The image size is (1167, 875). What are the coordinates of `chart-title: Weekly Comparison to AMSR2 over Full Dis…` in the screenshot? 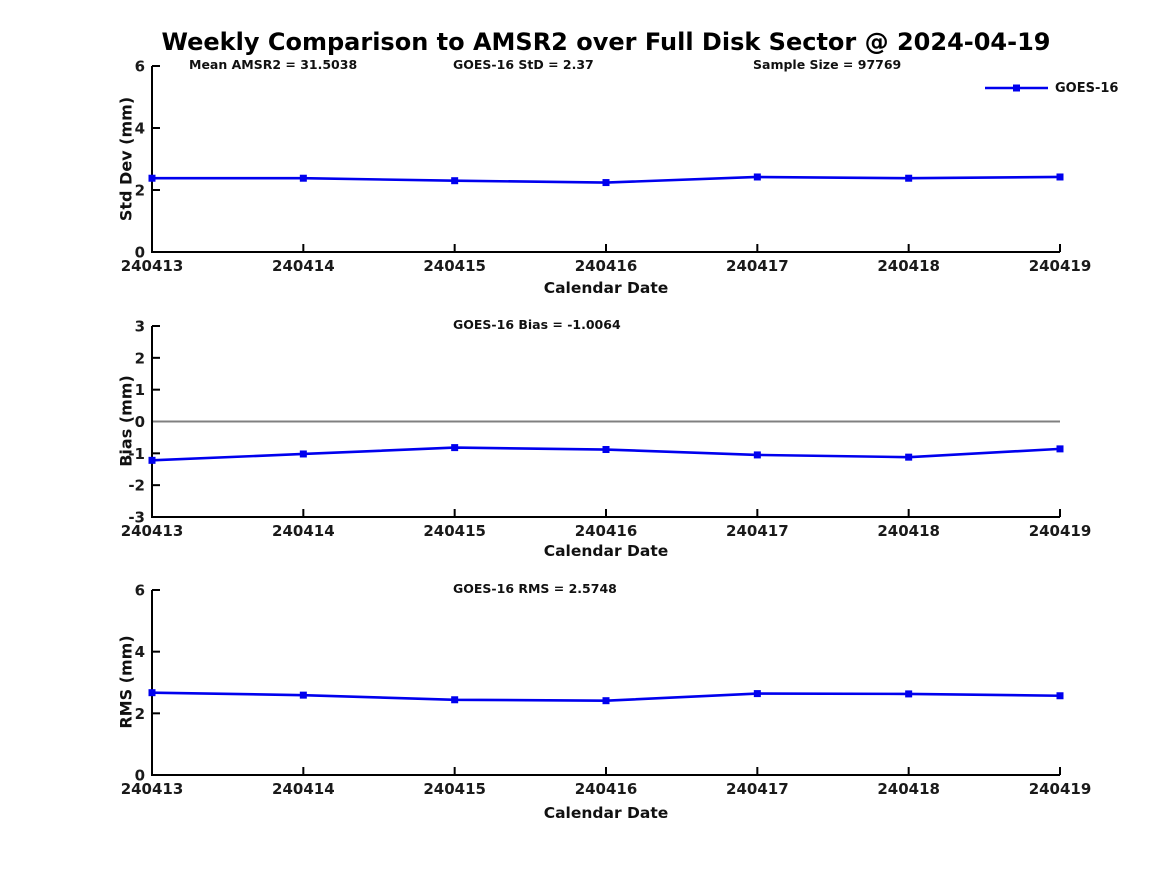 It's located at (606, 42).